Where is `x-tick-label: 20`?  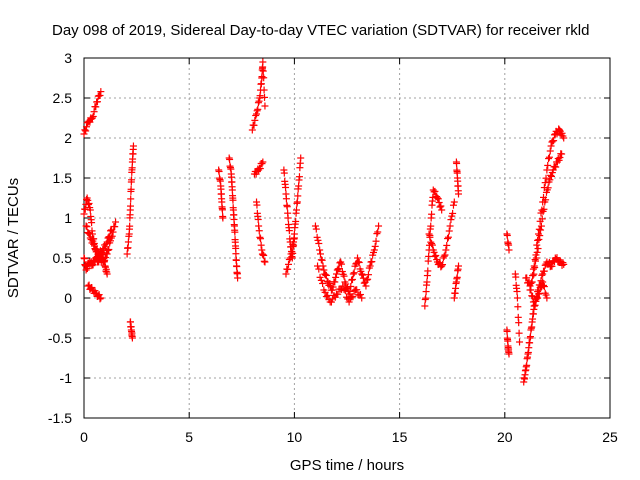 x-tick-label: 20 is located at coordinates (505, 437).